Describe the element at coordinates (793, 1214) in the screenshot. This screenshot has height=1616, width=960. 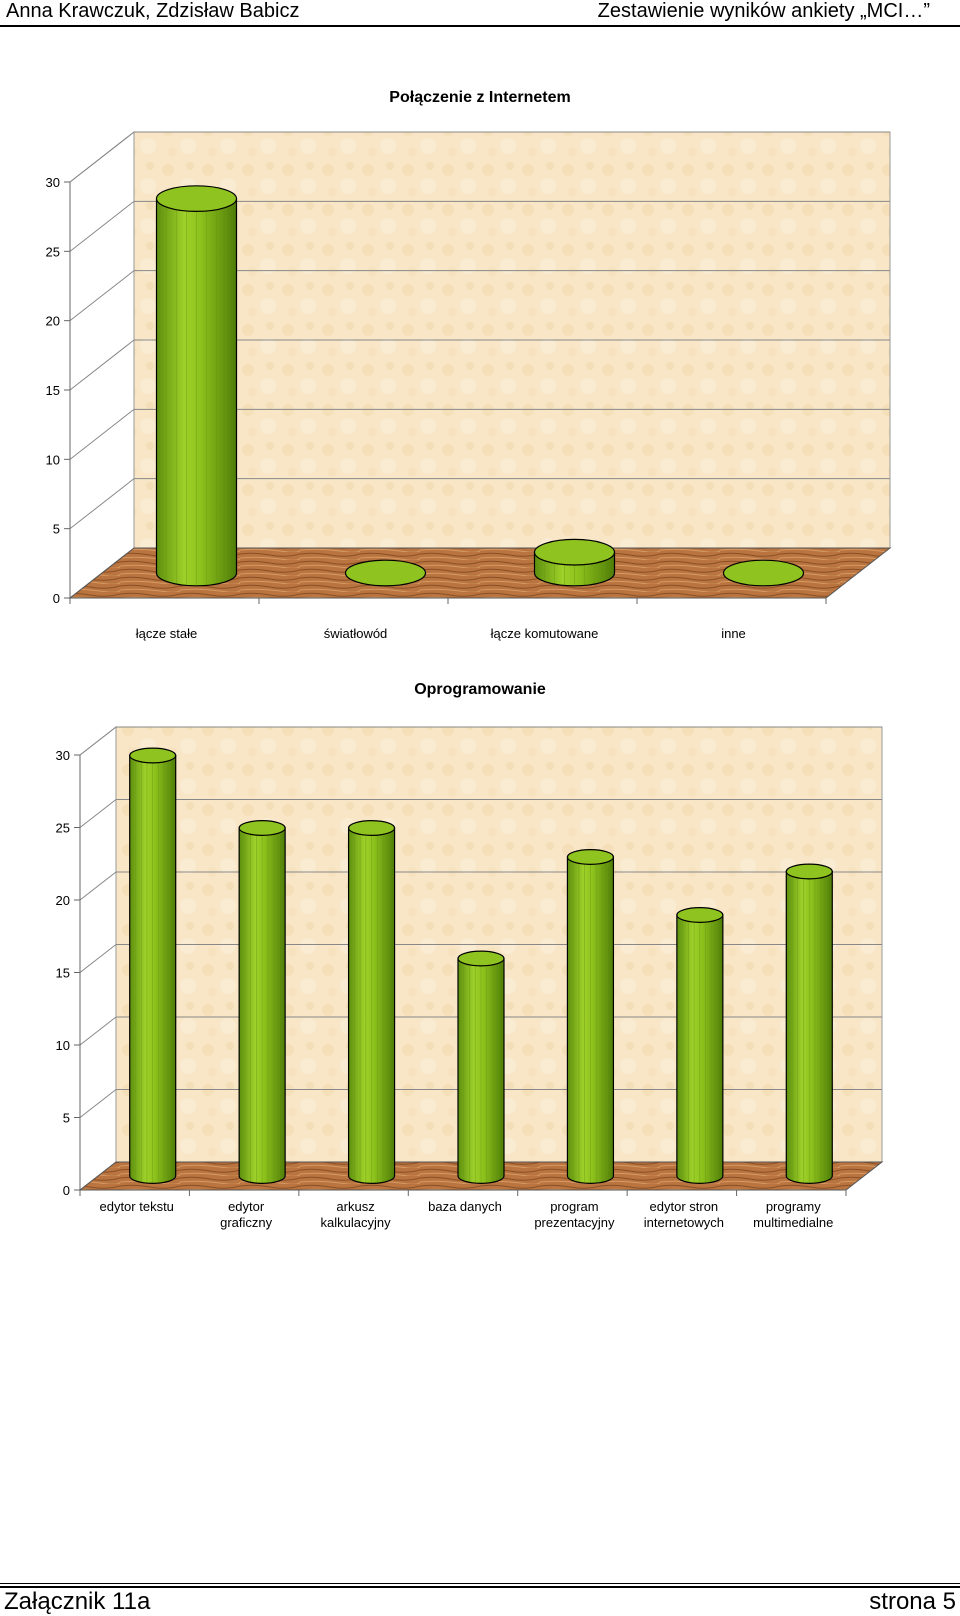
I see `x-tick-label: programy multimedialne` at that location.